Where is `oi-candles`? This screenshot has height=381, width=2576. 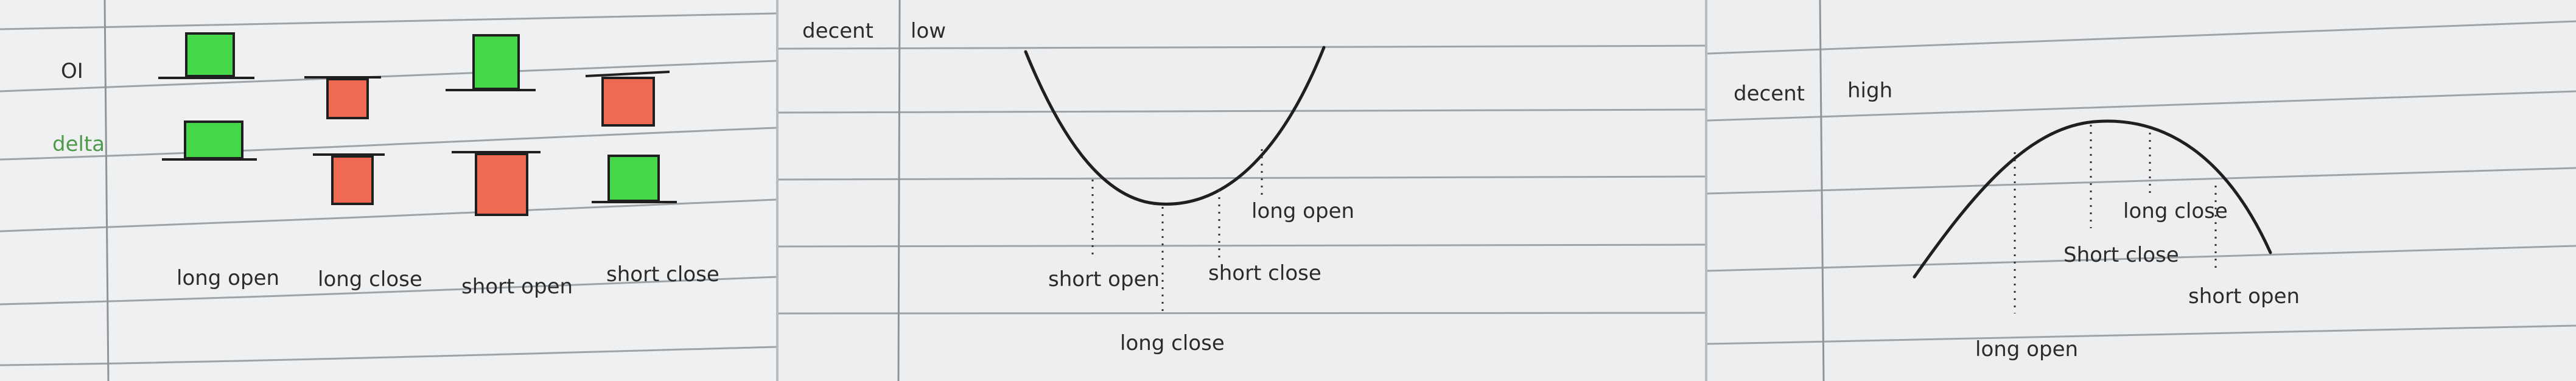
oi-candles is located at coordinates (414, 79).